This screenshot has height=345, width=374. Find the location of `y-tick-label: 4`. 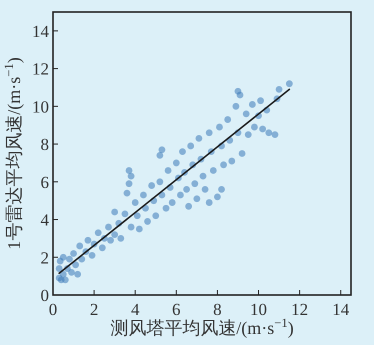

y-tick-label: 4 is located at coordinates (45, 220).